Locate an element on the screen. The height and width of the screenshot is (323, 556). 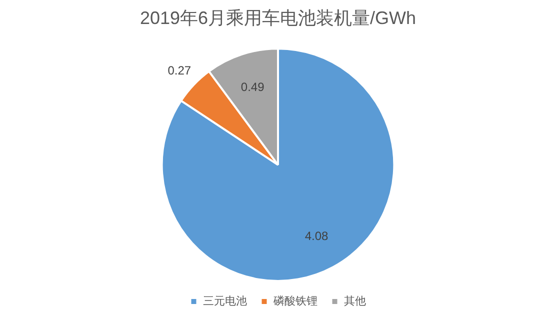
data-label: 0.27 is located at coordinates (180, 71).